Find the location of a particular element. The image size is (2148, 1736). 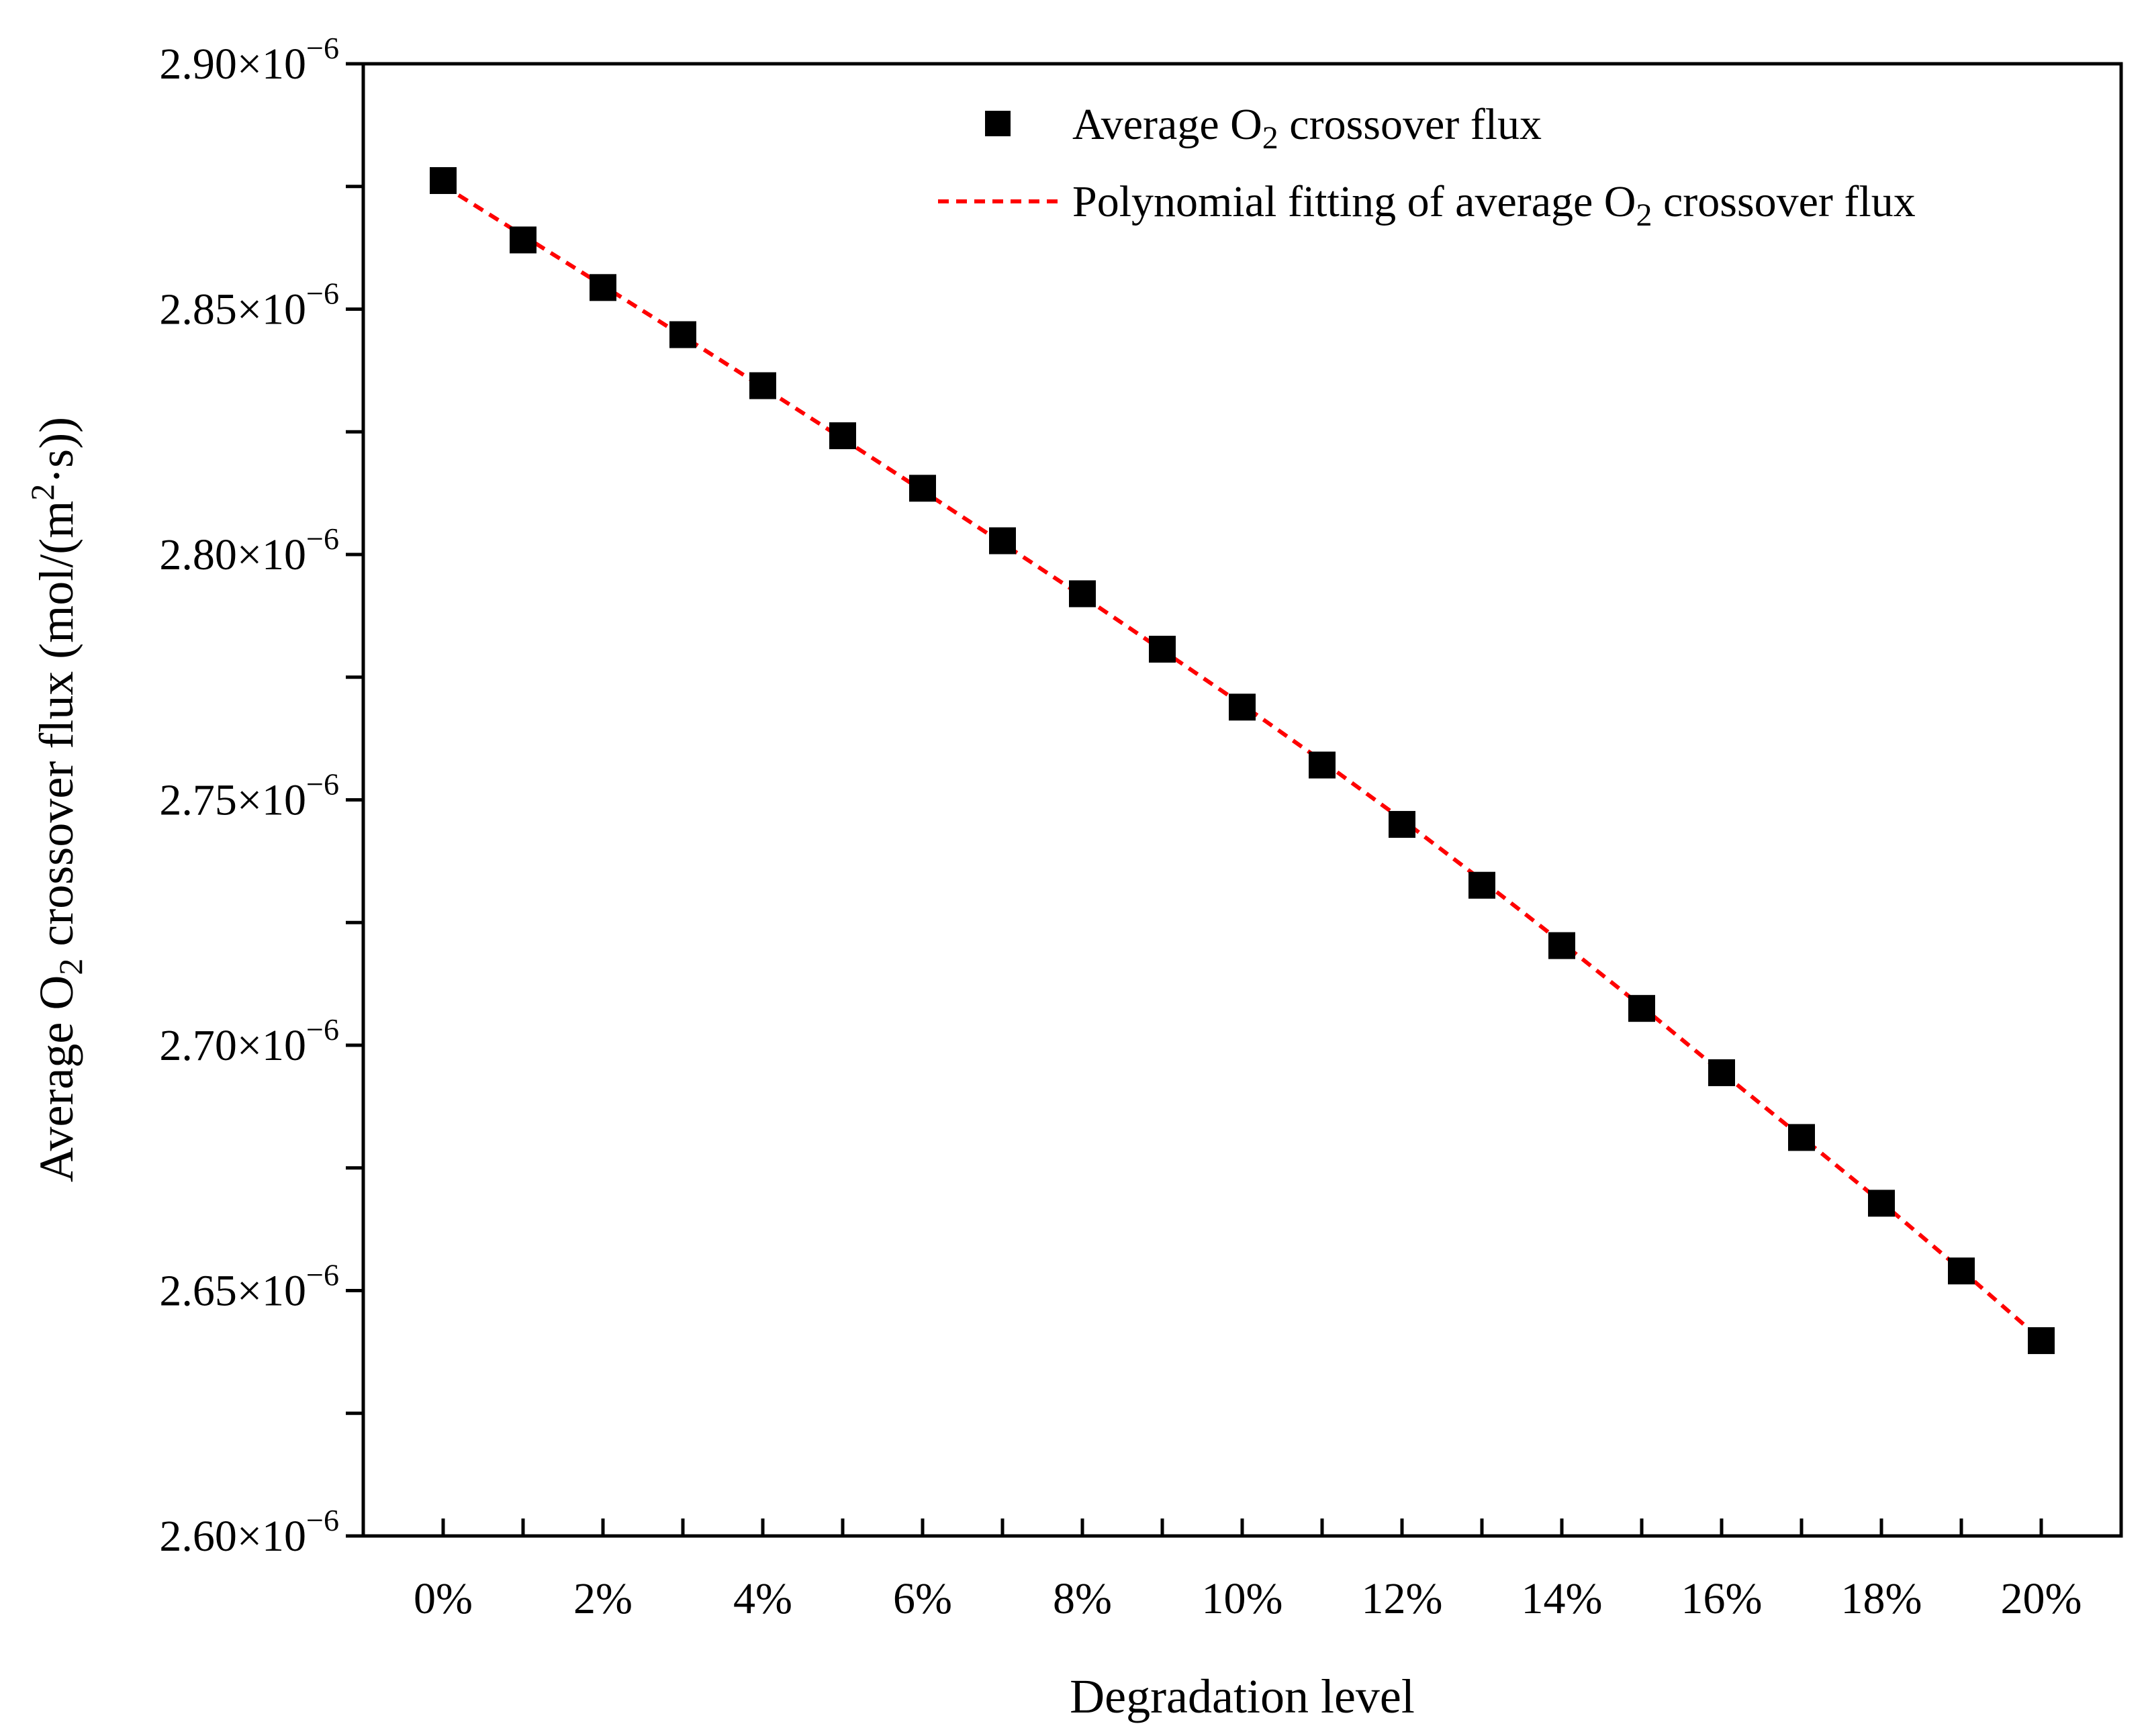

x-tick-label: 10% is located at coordinates (1243, 1598).